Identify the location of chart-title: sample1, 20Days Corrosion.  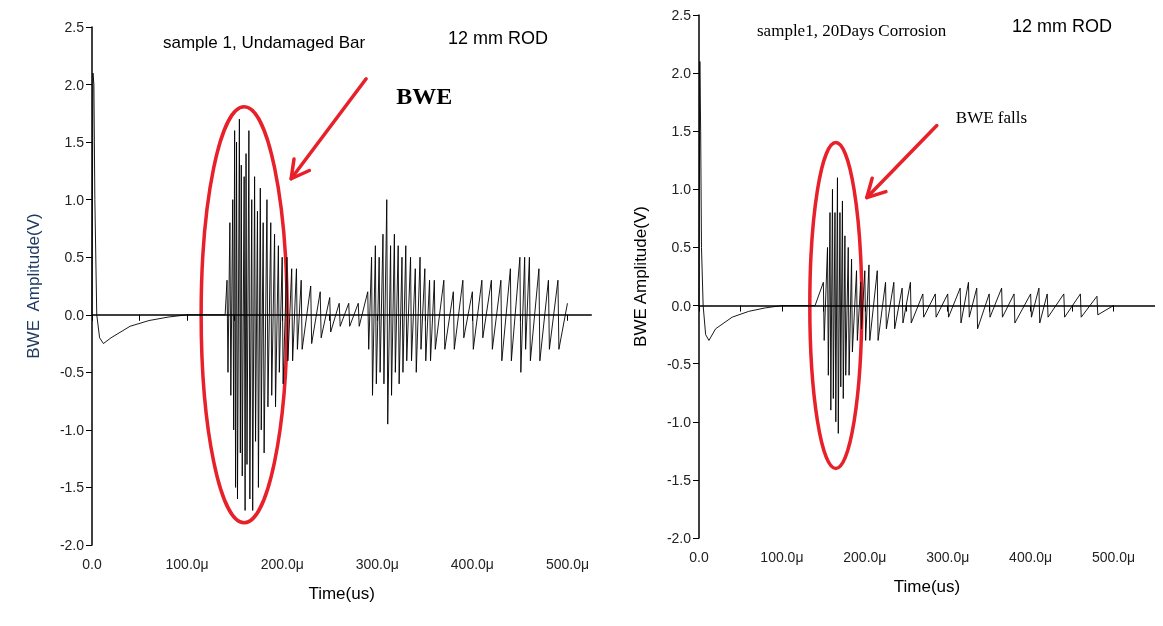
(852, 30).